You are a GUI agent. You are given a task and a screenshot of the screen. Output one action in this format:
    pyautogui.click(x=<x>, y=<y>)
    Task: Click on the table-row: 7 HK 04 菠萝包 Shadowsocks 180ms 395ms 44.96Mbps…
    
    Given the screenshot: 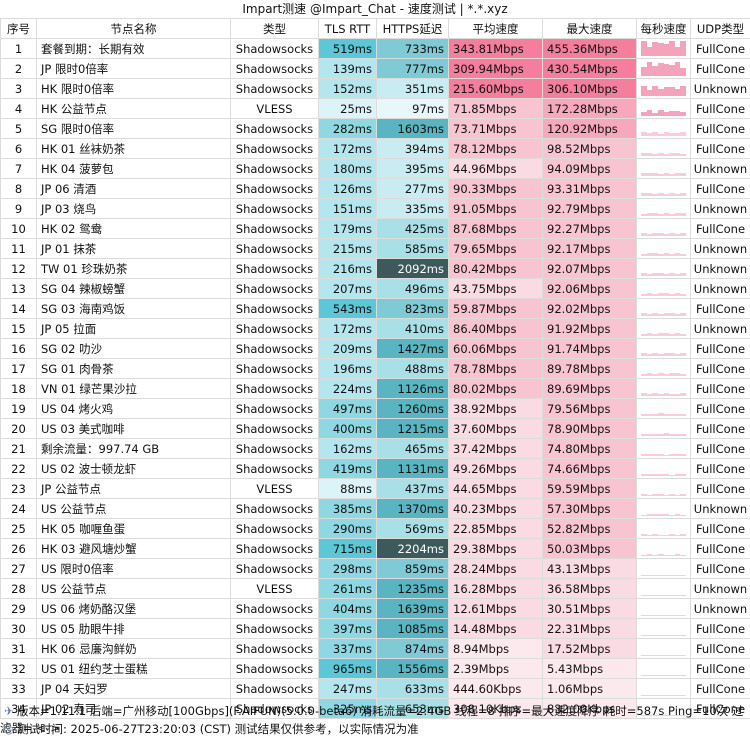 What is the action you would take?
    pyautogui.click(x=375, y=168)
    